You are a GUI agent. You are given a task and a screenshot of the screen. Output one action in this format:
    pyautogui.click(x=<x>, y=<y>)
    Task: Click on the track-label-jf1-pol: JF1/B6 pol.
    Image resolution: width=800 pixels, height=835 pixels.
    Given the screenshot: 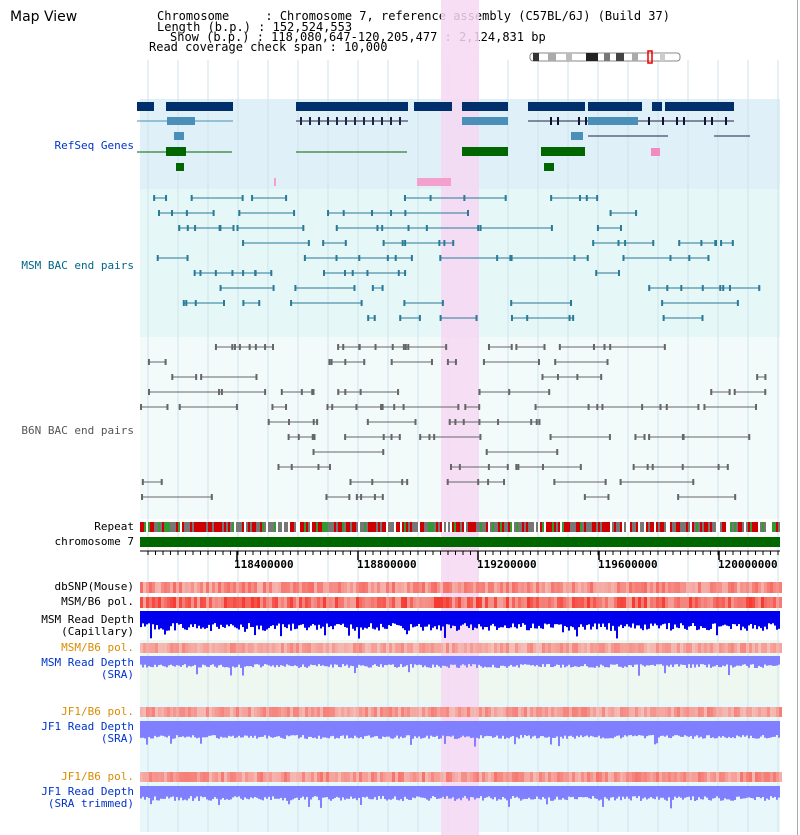 What is the action you would take?
    pyautogui.click(x=97, y=711)
    